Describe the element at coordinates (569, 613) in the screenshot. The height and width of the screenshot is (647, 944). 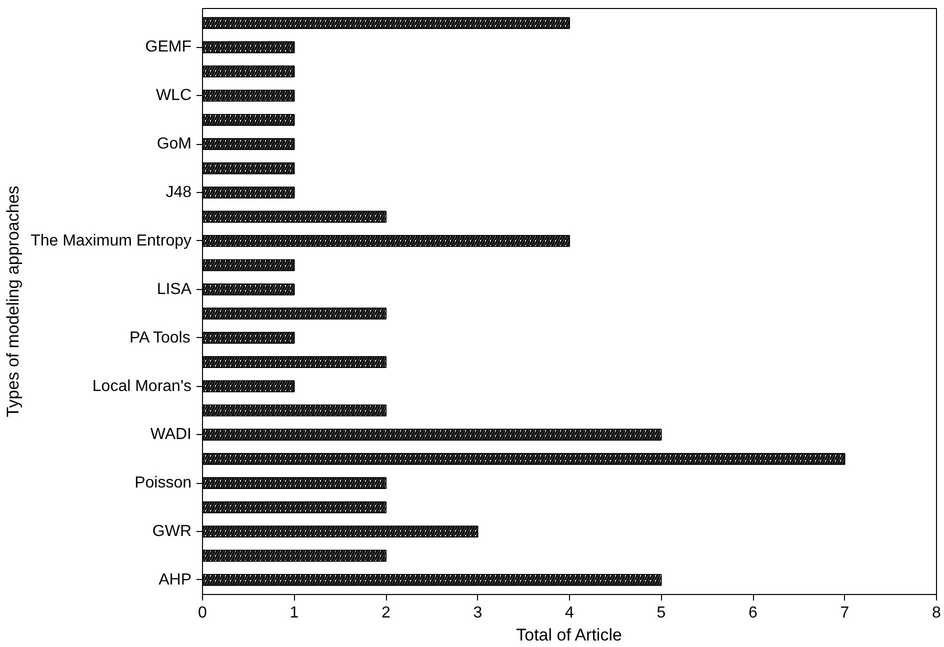
I see `x-tick-label: 4` at that location.